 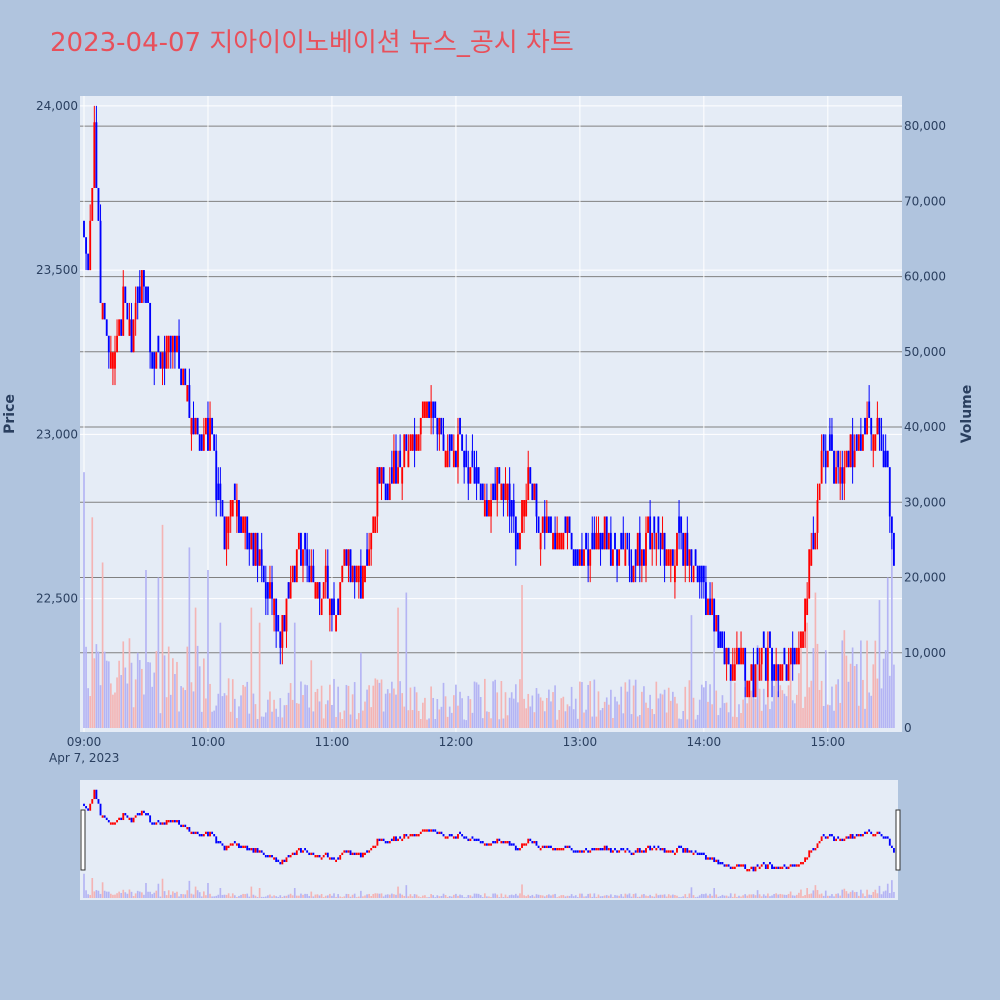 I want to click on range-slider-left-handle, so click(x=83, y=840).